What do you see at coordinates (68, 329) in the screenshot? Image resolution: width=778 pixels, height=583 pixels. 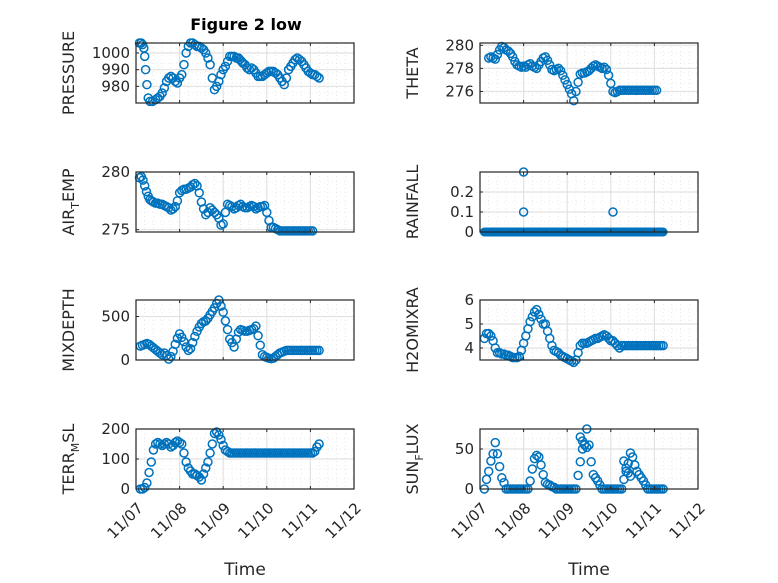 I see `y-axis-label: MIXDEPTH` at bounding box center [68, 329].